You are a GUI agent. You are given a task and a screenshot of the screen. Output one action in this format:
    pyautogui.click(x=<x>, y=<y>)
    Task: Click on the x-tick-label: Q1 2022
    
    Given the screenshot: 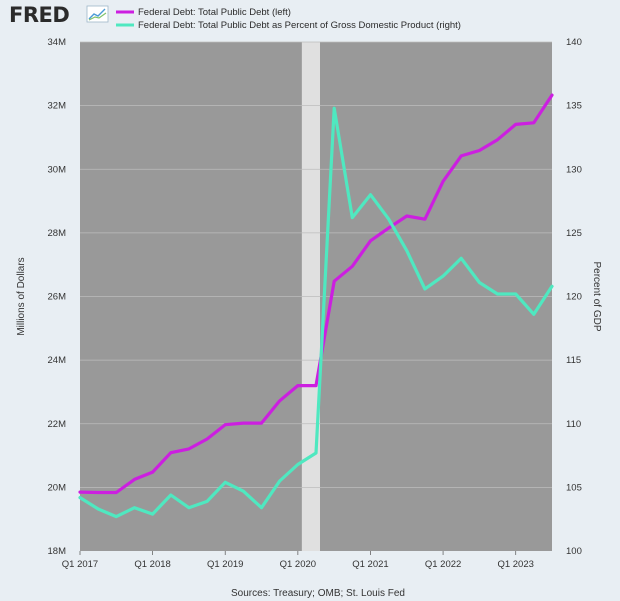 What is the action you would take?
    pyautogui.click(x=443, y=564)
    